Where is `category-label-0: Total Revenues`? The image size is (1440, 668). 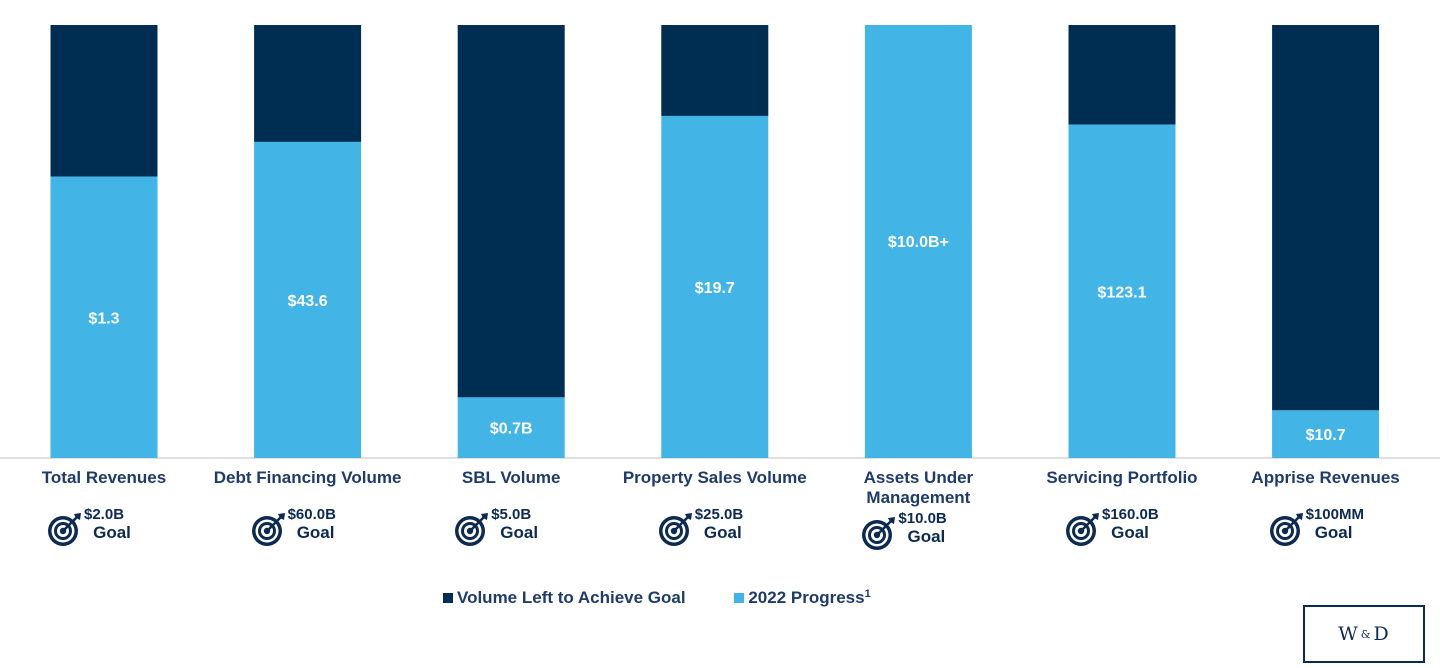 category-label-0: Total Revenues is located at coordinates (104, 477).